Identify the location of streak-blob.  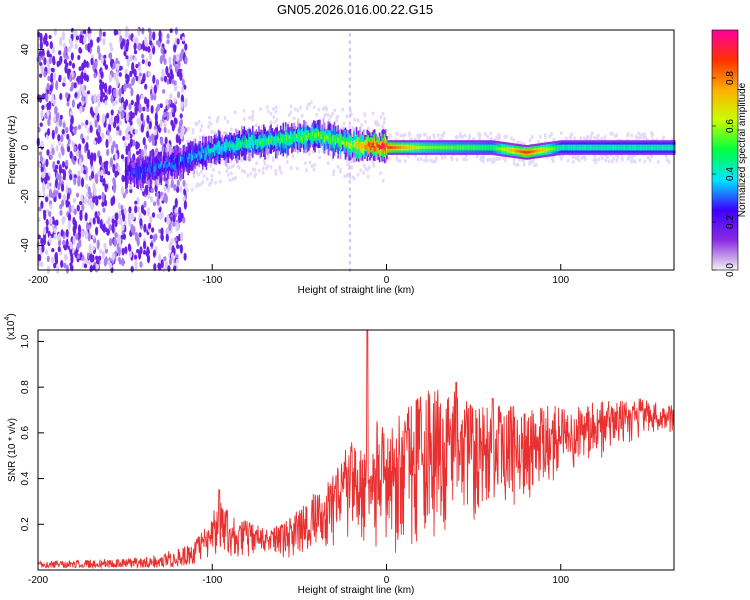
(350, 115).